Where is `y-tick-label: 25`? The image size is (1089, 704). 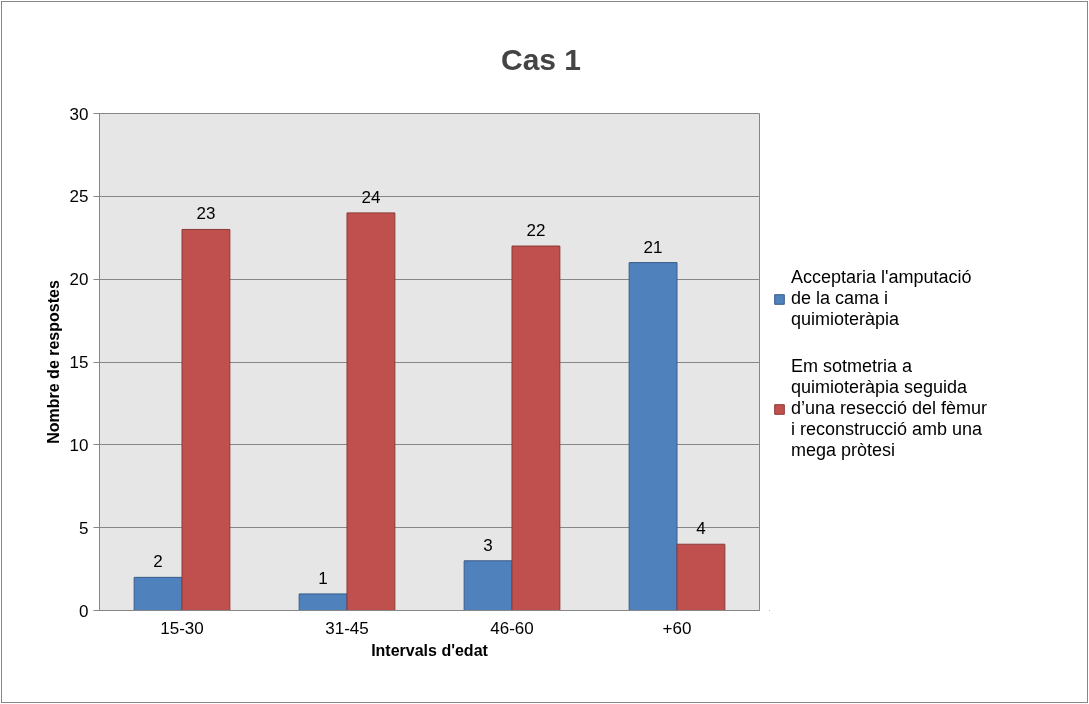 y-tick-label: 25 is located at coordinates (79, 197).